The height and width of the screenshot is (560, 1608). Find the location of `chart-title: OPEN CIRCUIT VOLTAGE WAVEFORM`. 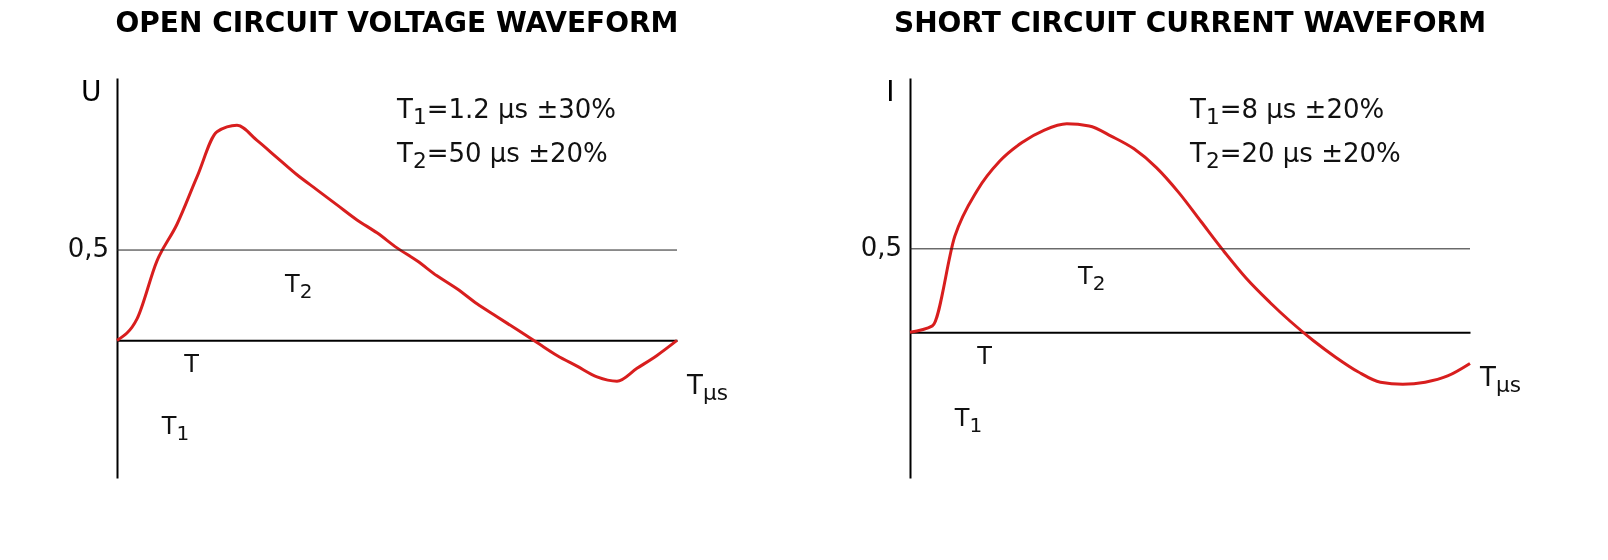

chart-title: OPEN CIRCUIT VOLTAGE WAVEFORM is located at coordinates (397, 22).